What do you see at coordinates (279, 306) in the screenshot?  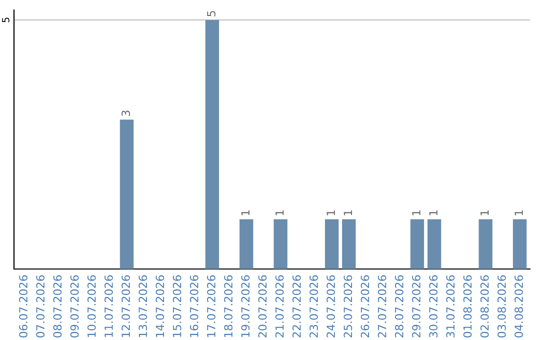 I see `x-tick-label: 21.07.2026` at bounding box center [279, 306].